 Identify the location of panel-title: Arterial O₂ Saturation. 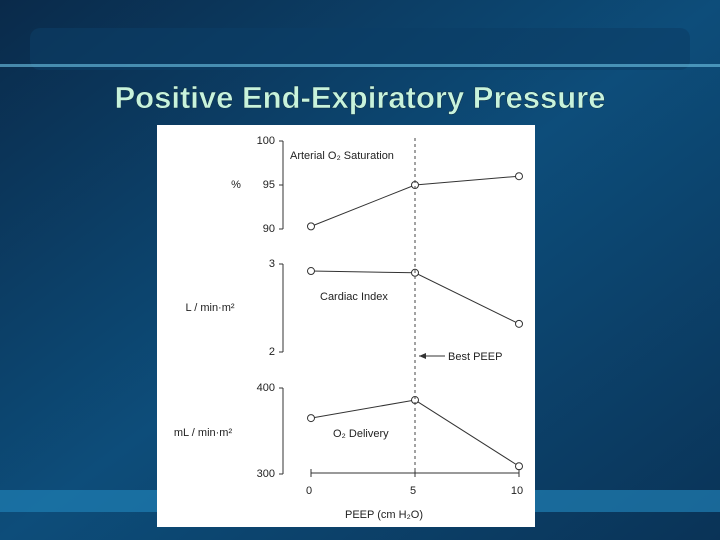
(342, 156).